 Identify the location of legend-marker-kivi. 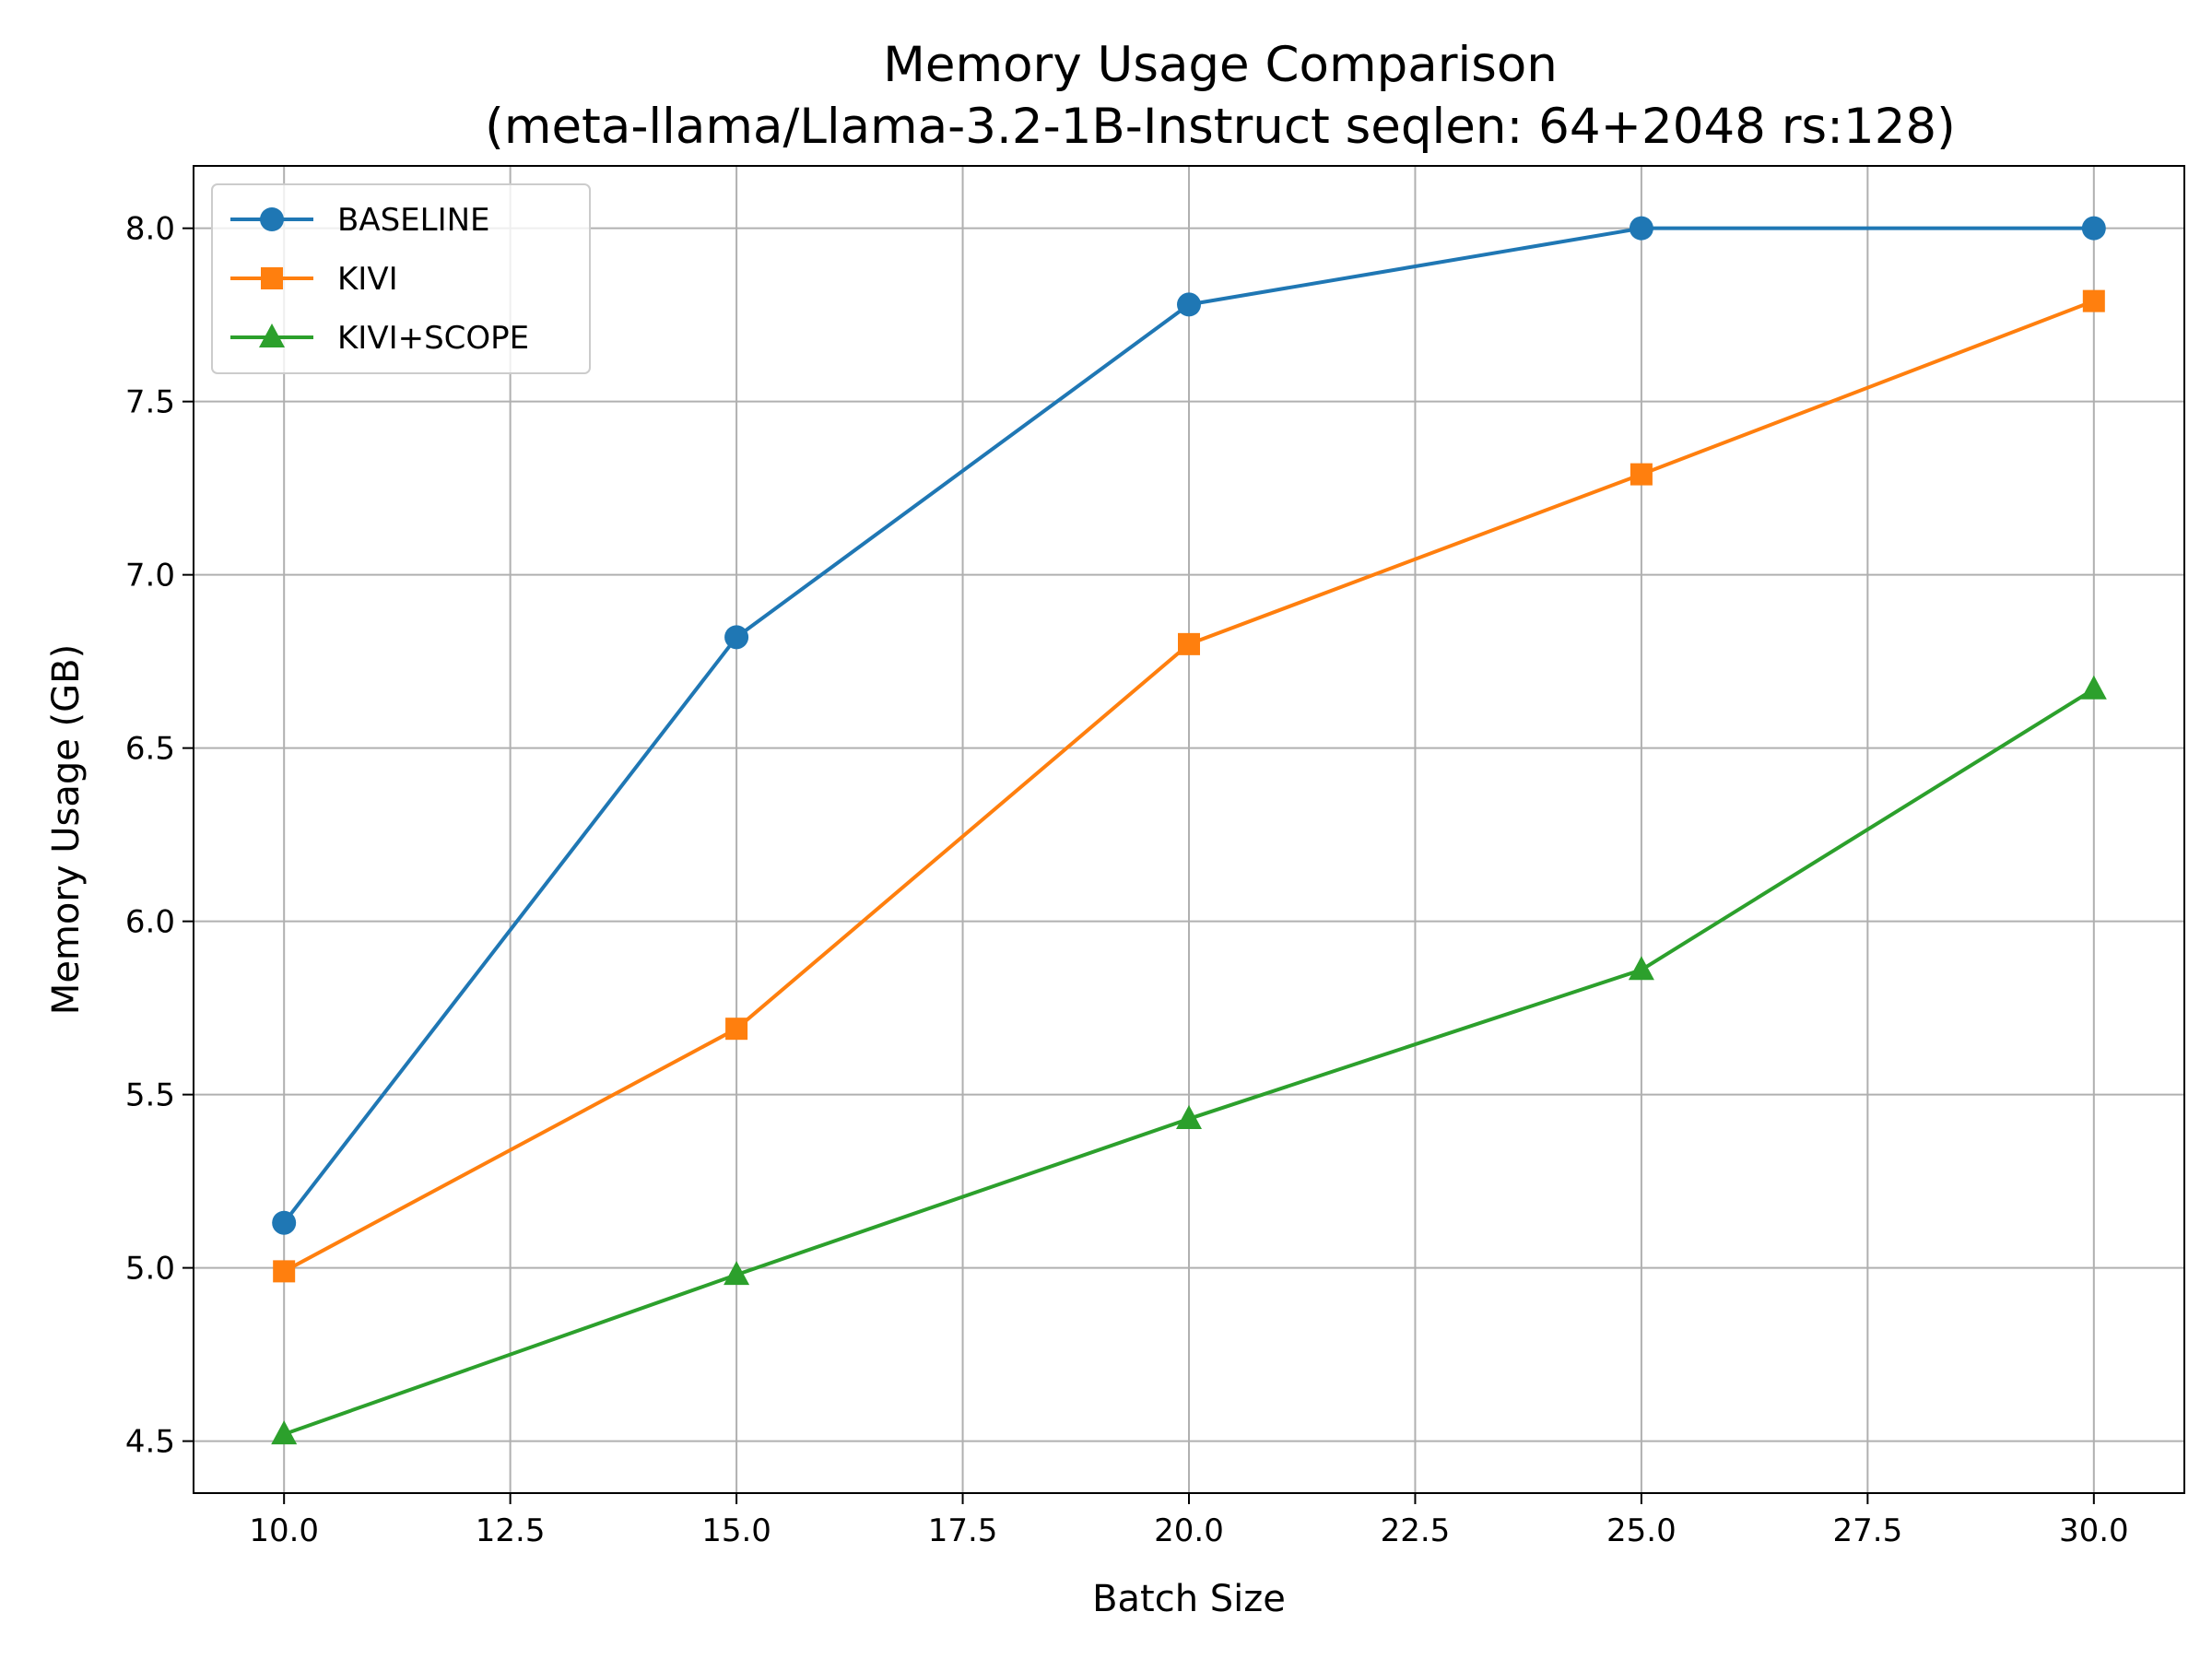
(272, 278).